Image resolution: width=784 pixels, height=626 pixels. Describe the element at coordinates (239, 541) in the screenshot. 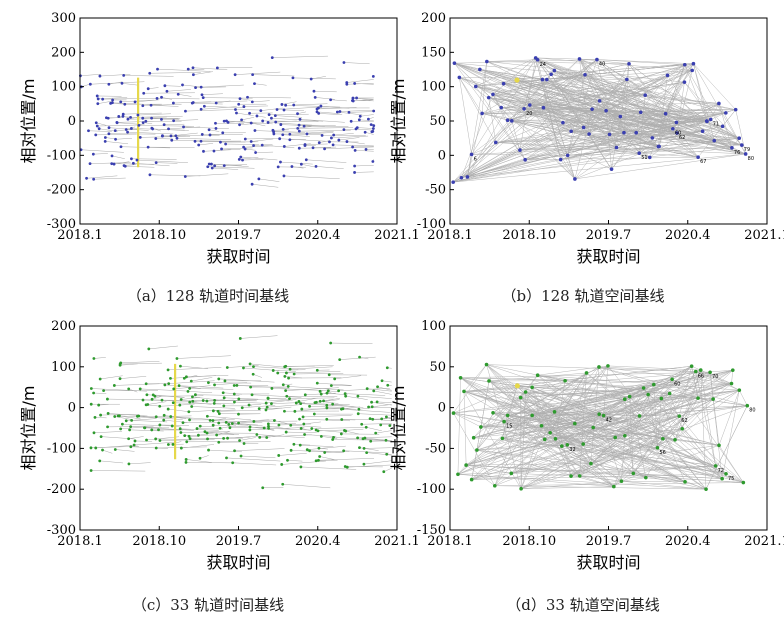

I see `x-tick-label: 2019.7` at that location.